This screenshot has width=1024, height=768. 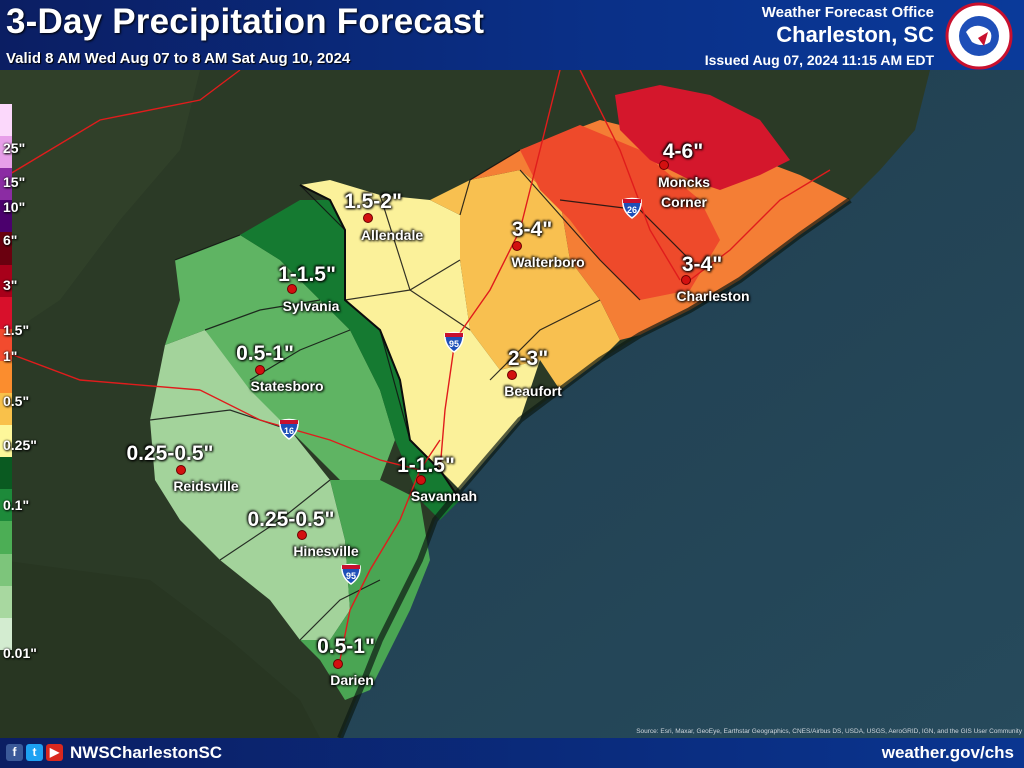 I want to click on interstate-number: 26, so click(x=632, y=210).